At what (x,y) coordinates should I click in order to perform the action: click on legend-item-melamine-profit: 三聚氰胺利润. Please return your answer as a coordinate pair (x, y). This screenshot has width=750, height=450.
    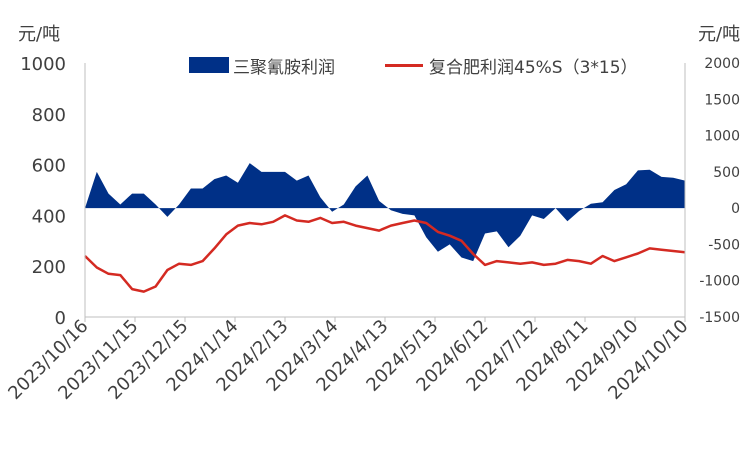
    Looking at the image, I should click on (262, 65).